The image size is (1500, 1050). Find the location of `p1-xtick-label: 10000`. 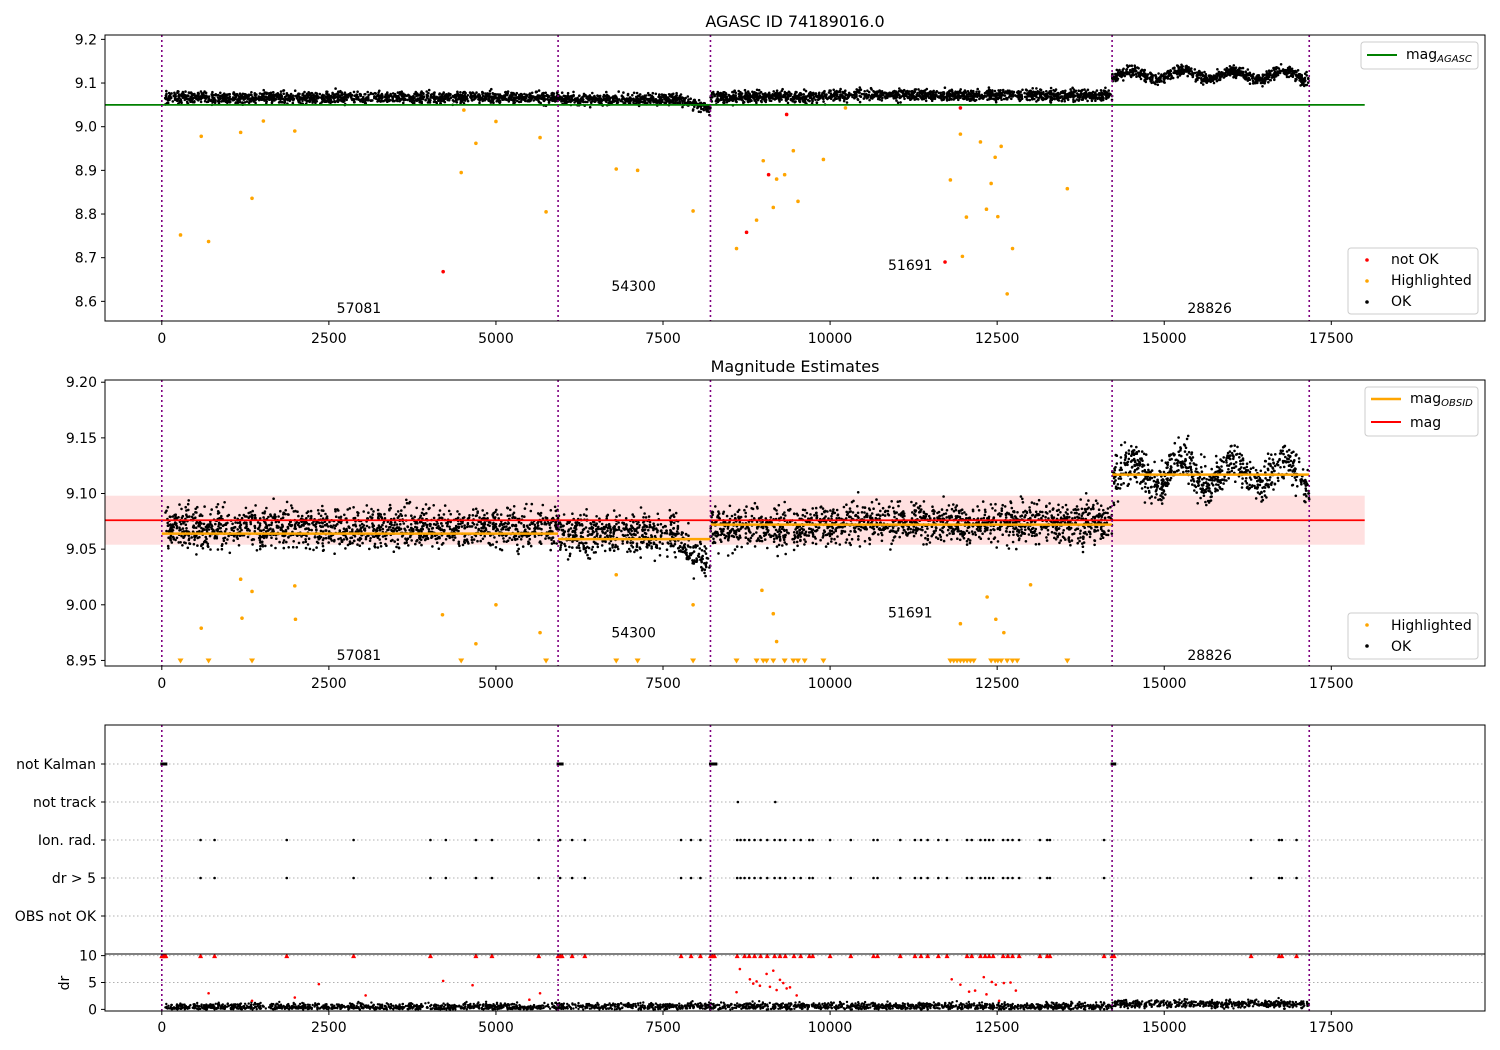

p1-xtick-label: 10000 is located at coordinates (830, 339).